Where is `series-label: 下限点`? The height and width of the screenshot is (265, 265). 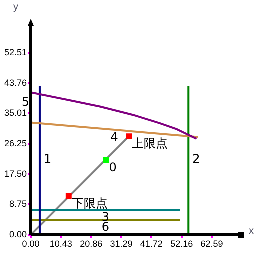 series-label: 下限点 is located at coordinates (90, 203).